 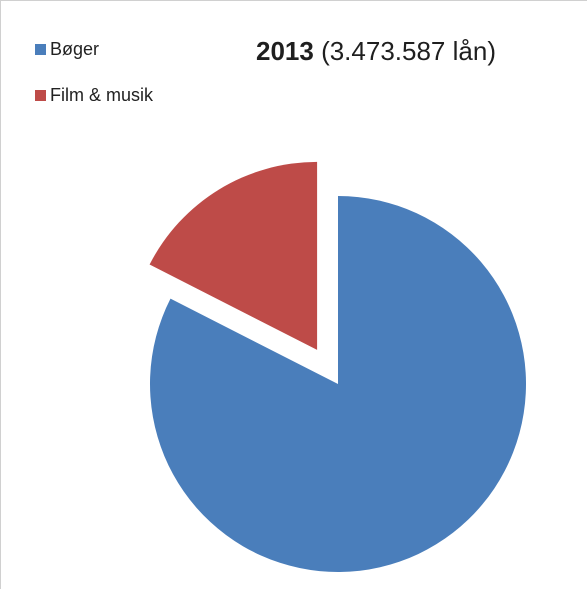 I want to click on pie-slice-film-and-musik, so click(x=233, y=255).